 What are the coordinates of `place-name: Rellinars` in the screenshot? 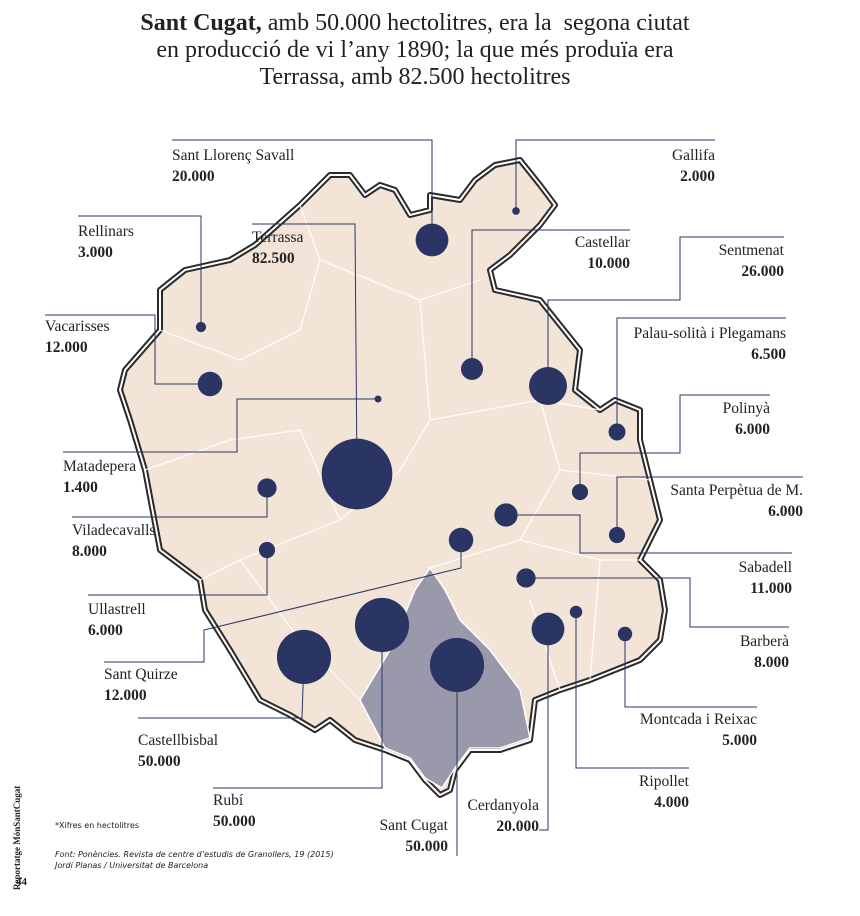 It's located at (106, 231).